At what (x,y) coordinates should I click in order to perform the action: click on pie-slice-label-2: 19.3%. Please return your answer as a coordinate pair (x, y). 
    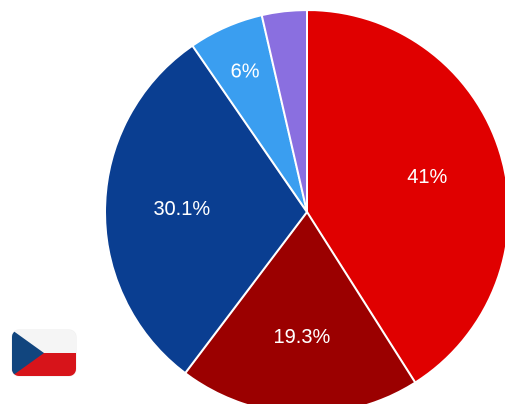
    Looking at the image, I should click on (302, 337).